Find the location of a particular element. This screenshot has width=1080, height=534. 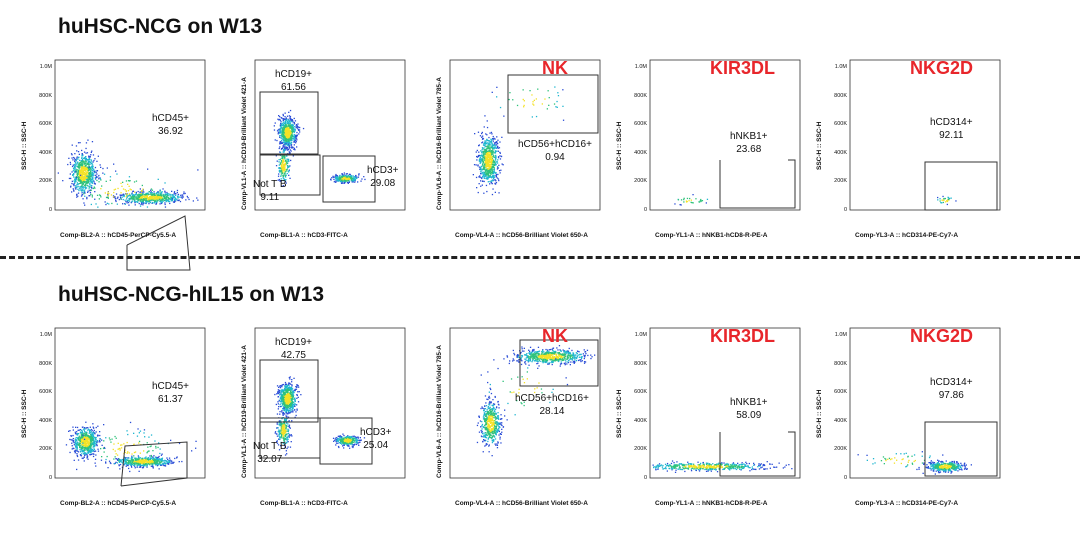

gate-name: hNKB1+ is located at coordinates (749, 136).